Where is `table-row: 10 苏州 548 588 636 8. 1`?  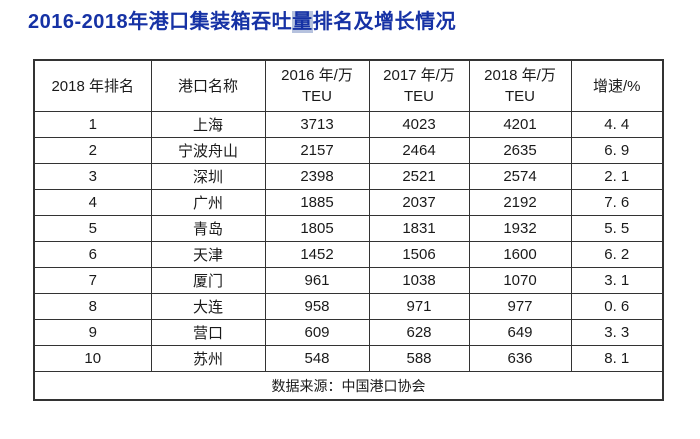 table-row: 10 苏州 548 588 636 8. 1 is located at coordinates (348, 358).